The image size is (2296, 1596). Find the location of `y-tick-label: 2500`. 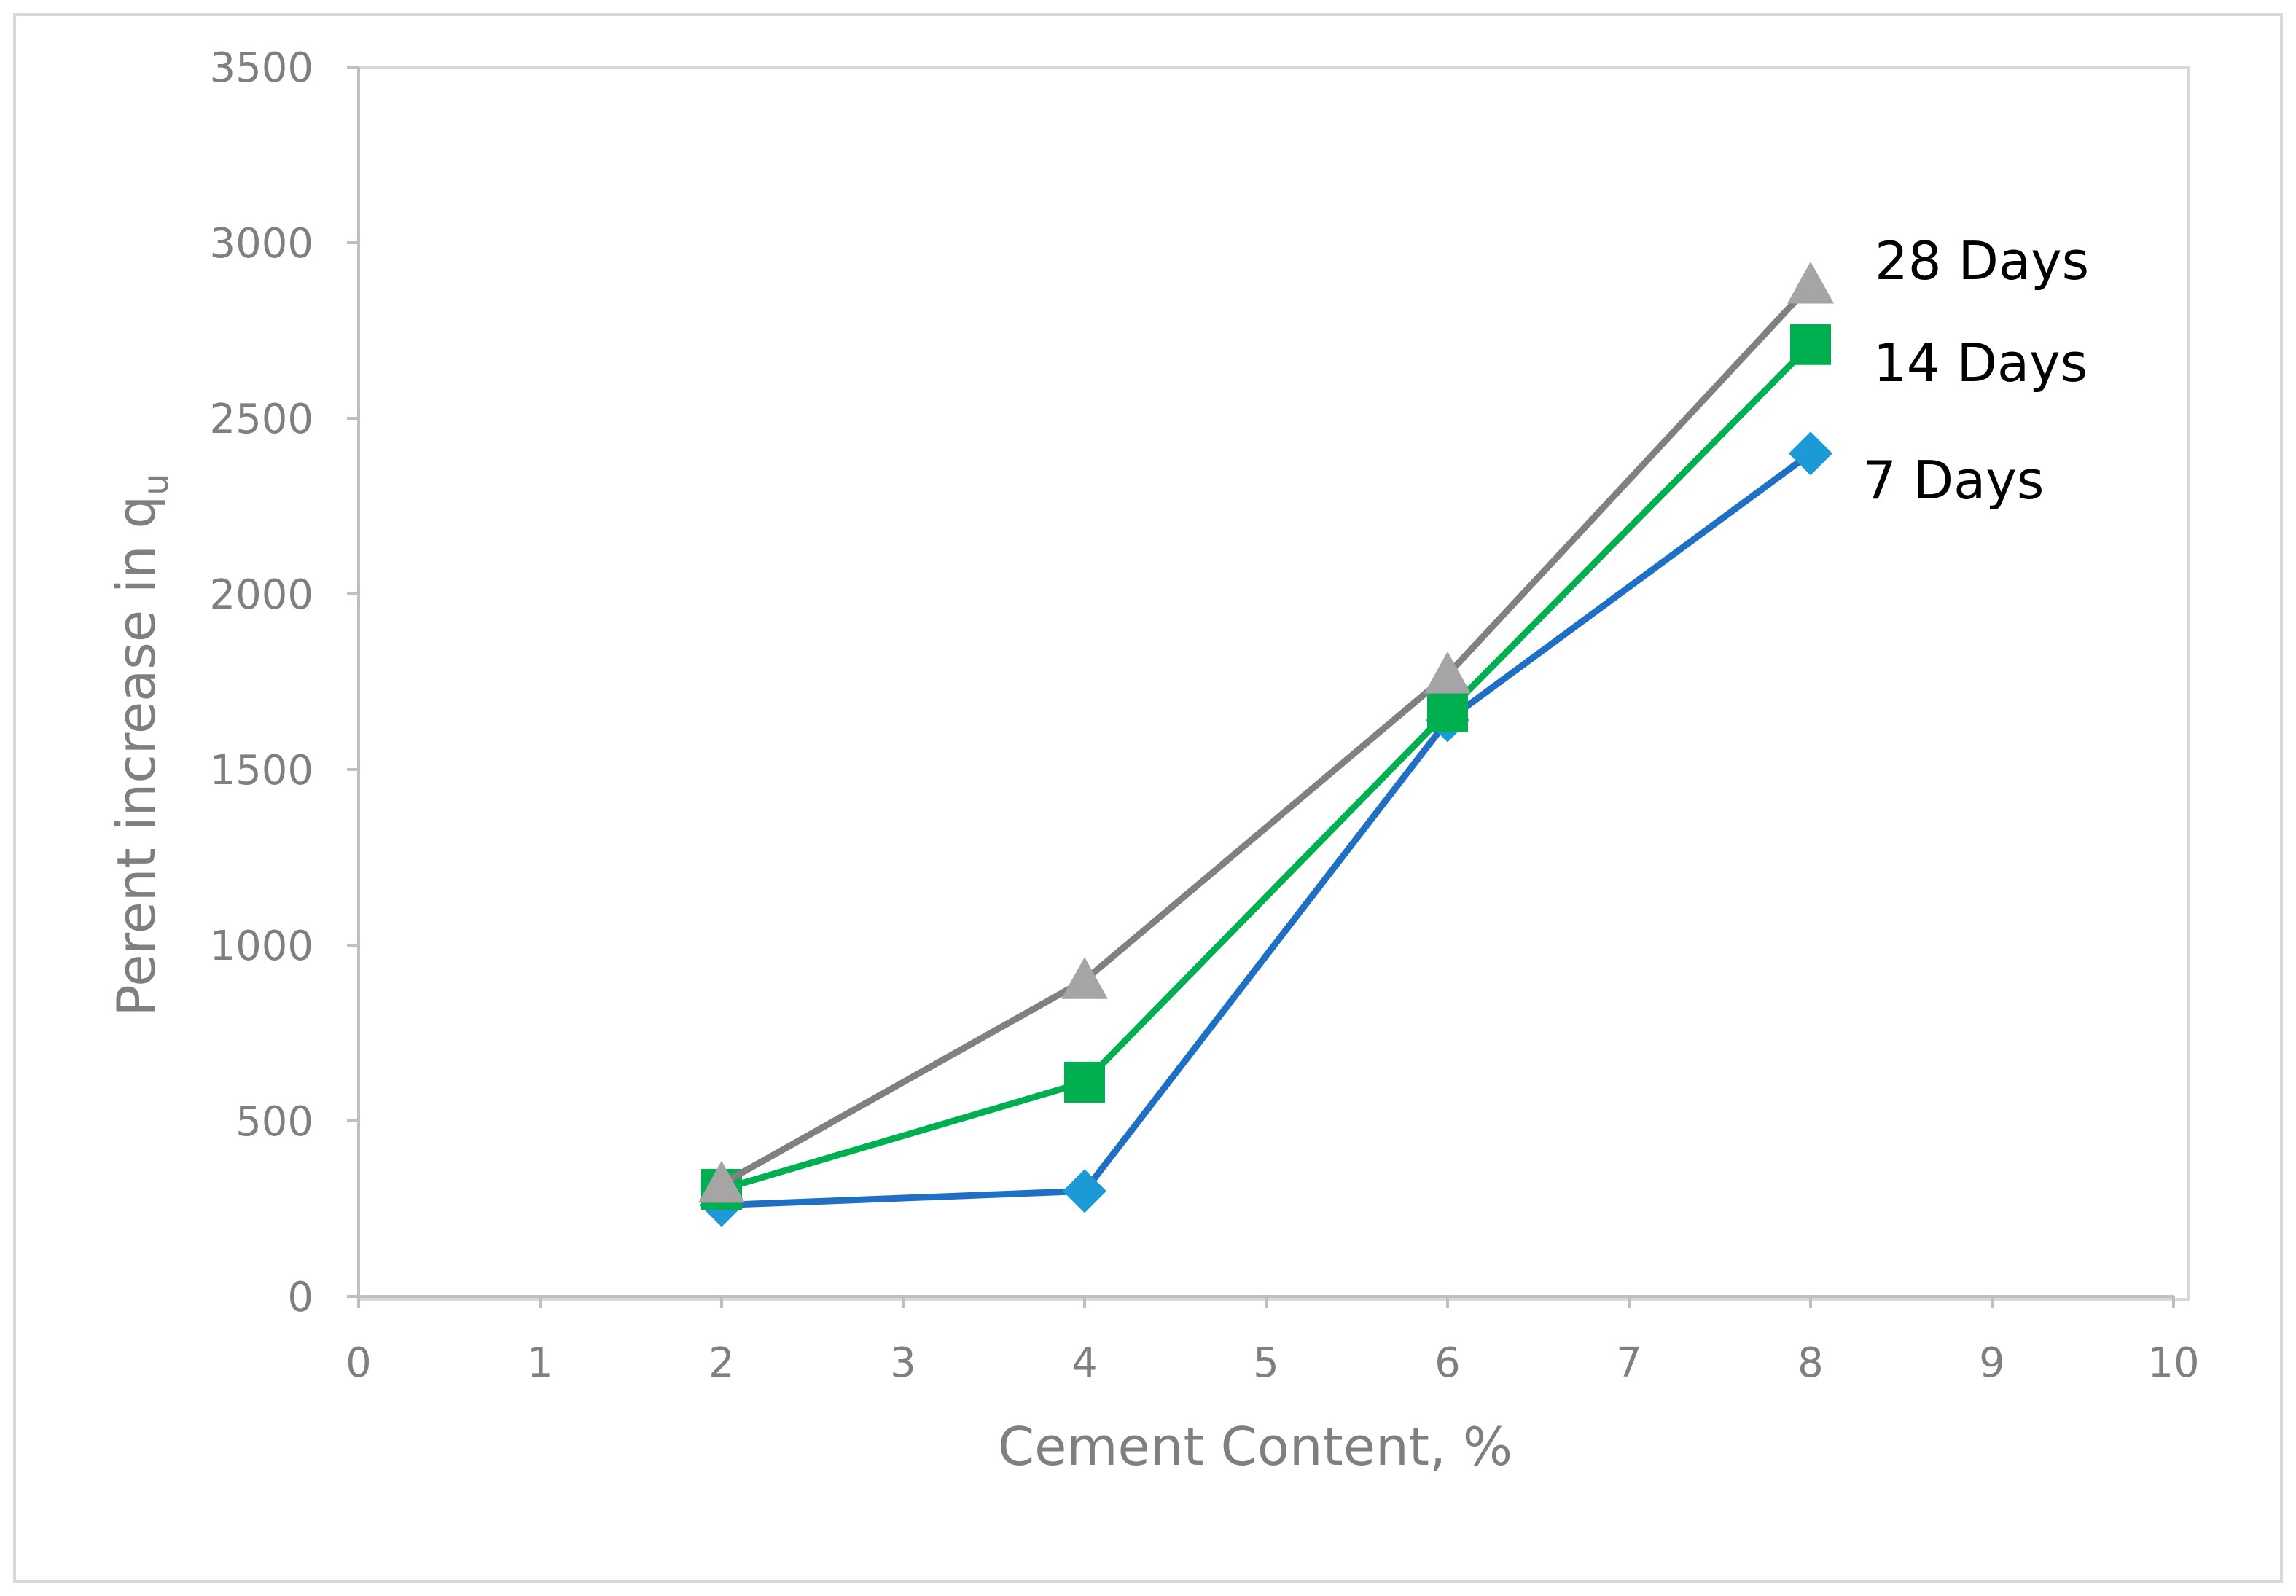

y-tick-label: 2500 is located at coordinates (261, 419).